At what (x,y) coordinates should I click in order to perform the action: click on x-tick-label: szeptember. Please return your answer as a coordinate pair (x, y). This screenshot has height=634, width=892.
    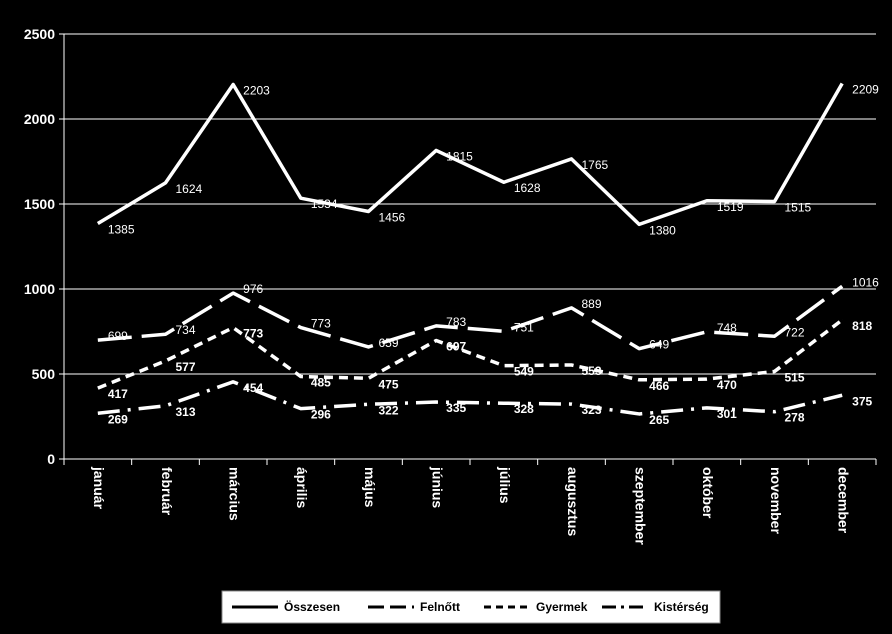
    Looking at the image, I should click on (640, 506).